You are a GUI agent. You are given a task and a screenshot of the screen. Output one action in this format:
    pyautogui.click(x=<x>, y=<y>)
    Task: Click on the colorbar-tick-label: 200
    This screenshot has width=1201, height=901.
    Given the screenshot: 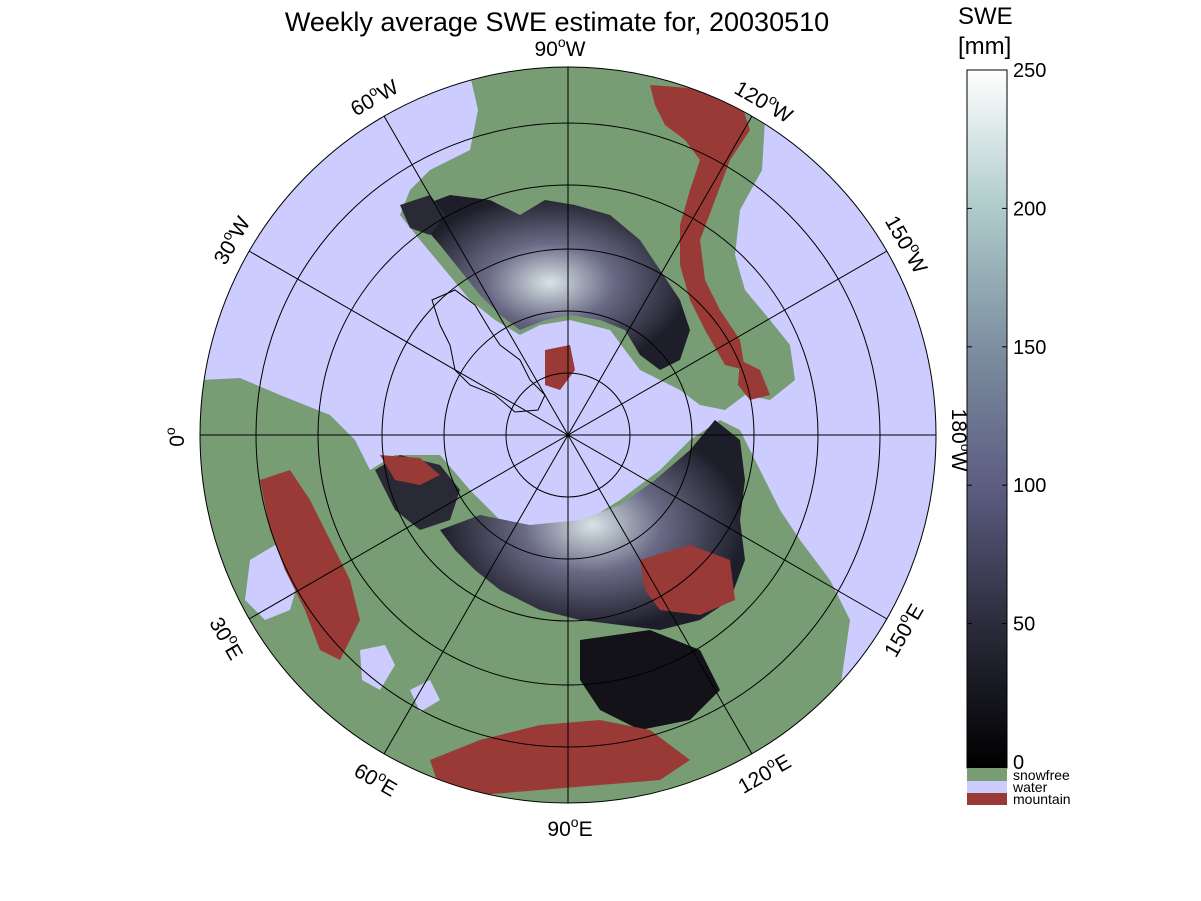 What is the action you would take?
    pyautogui.click(x=1029, y=209)
    